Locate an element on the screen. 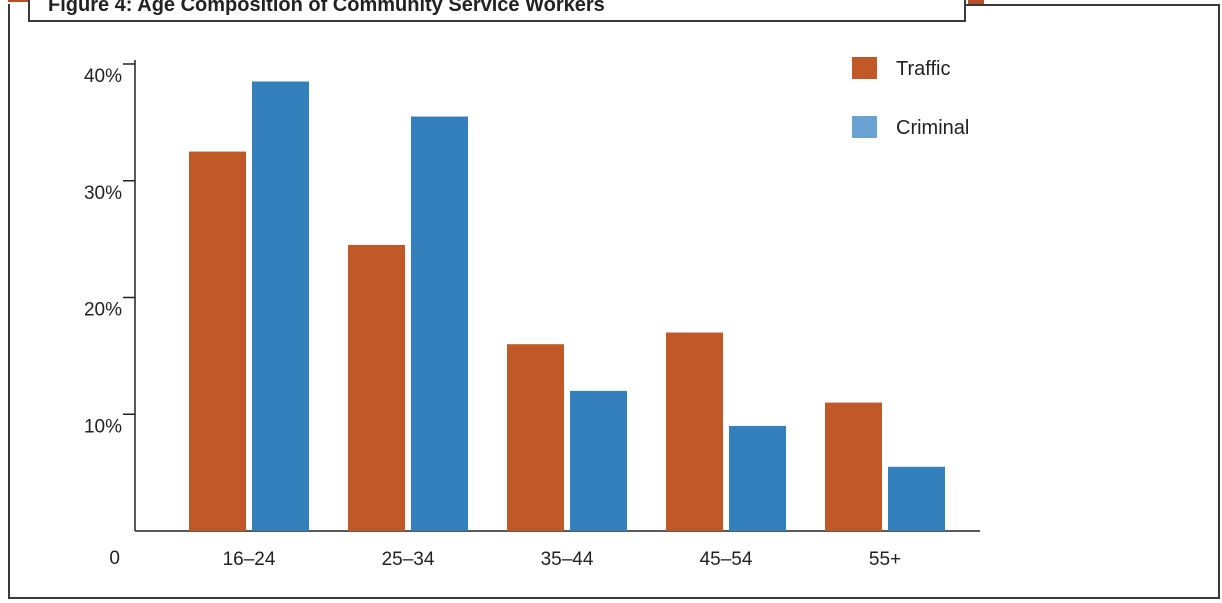  y-tick-label: 10% is located at coordinates (103, 426).